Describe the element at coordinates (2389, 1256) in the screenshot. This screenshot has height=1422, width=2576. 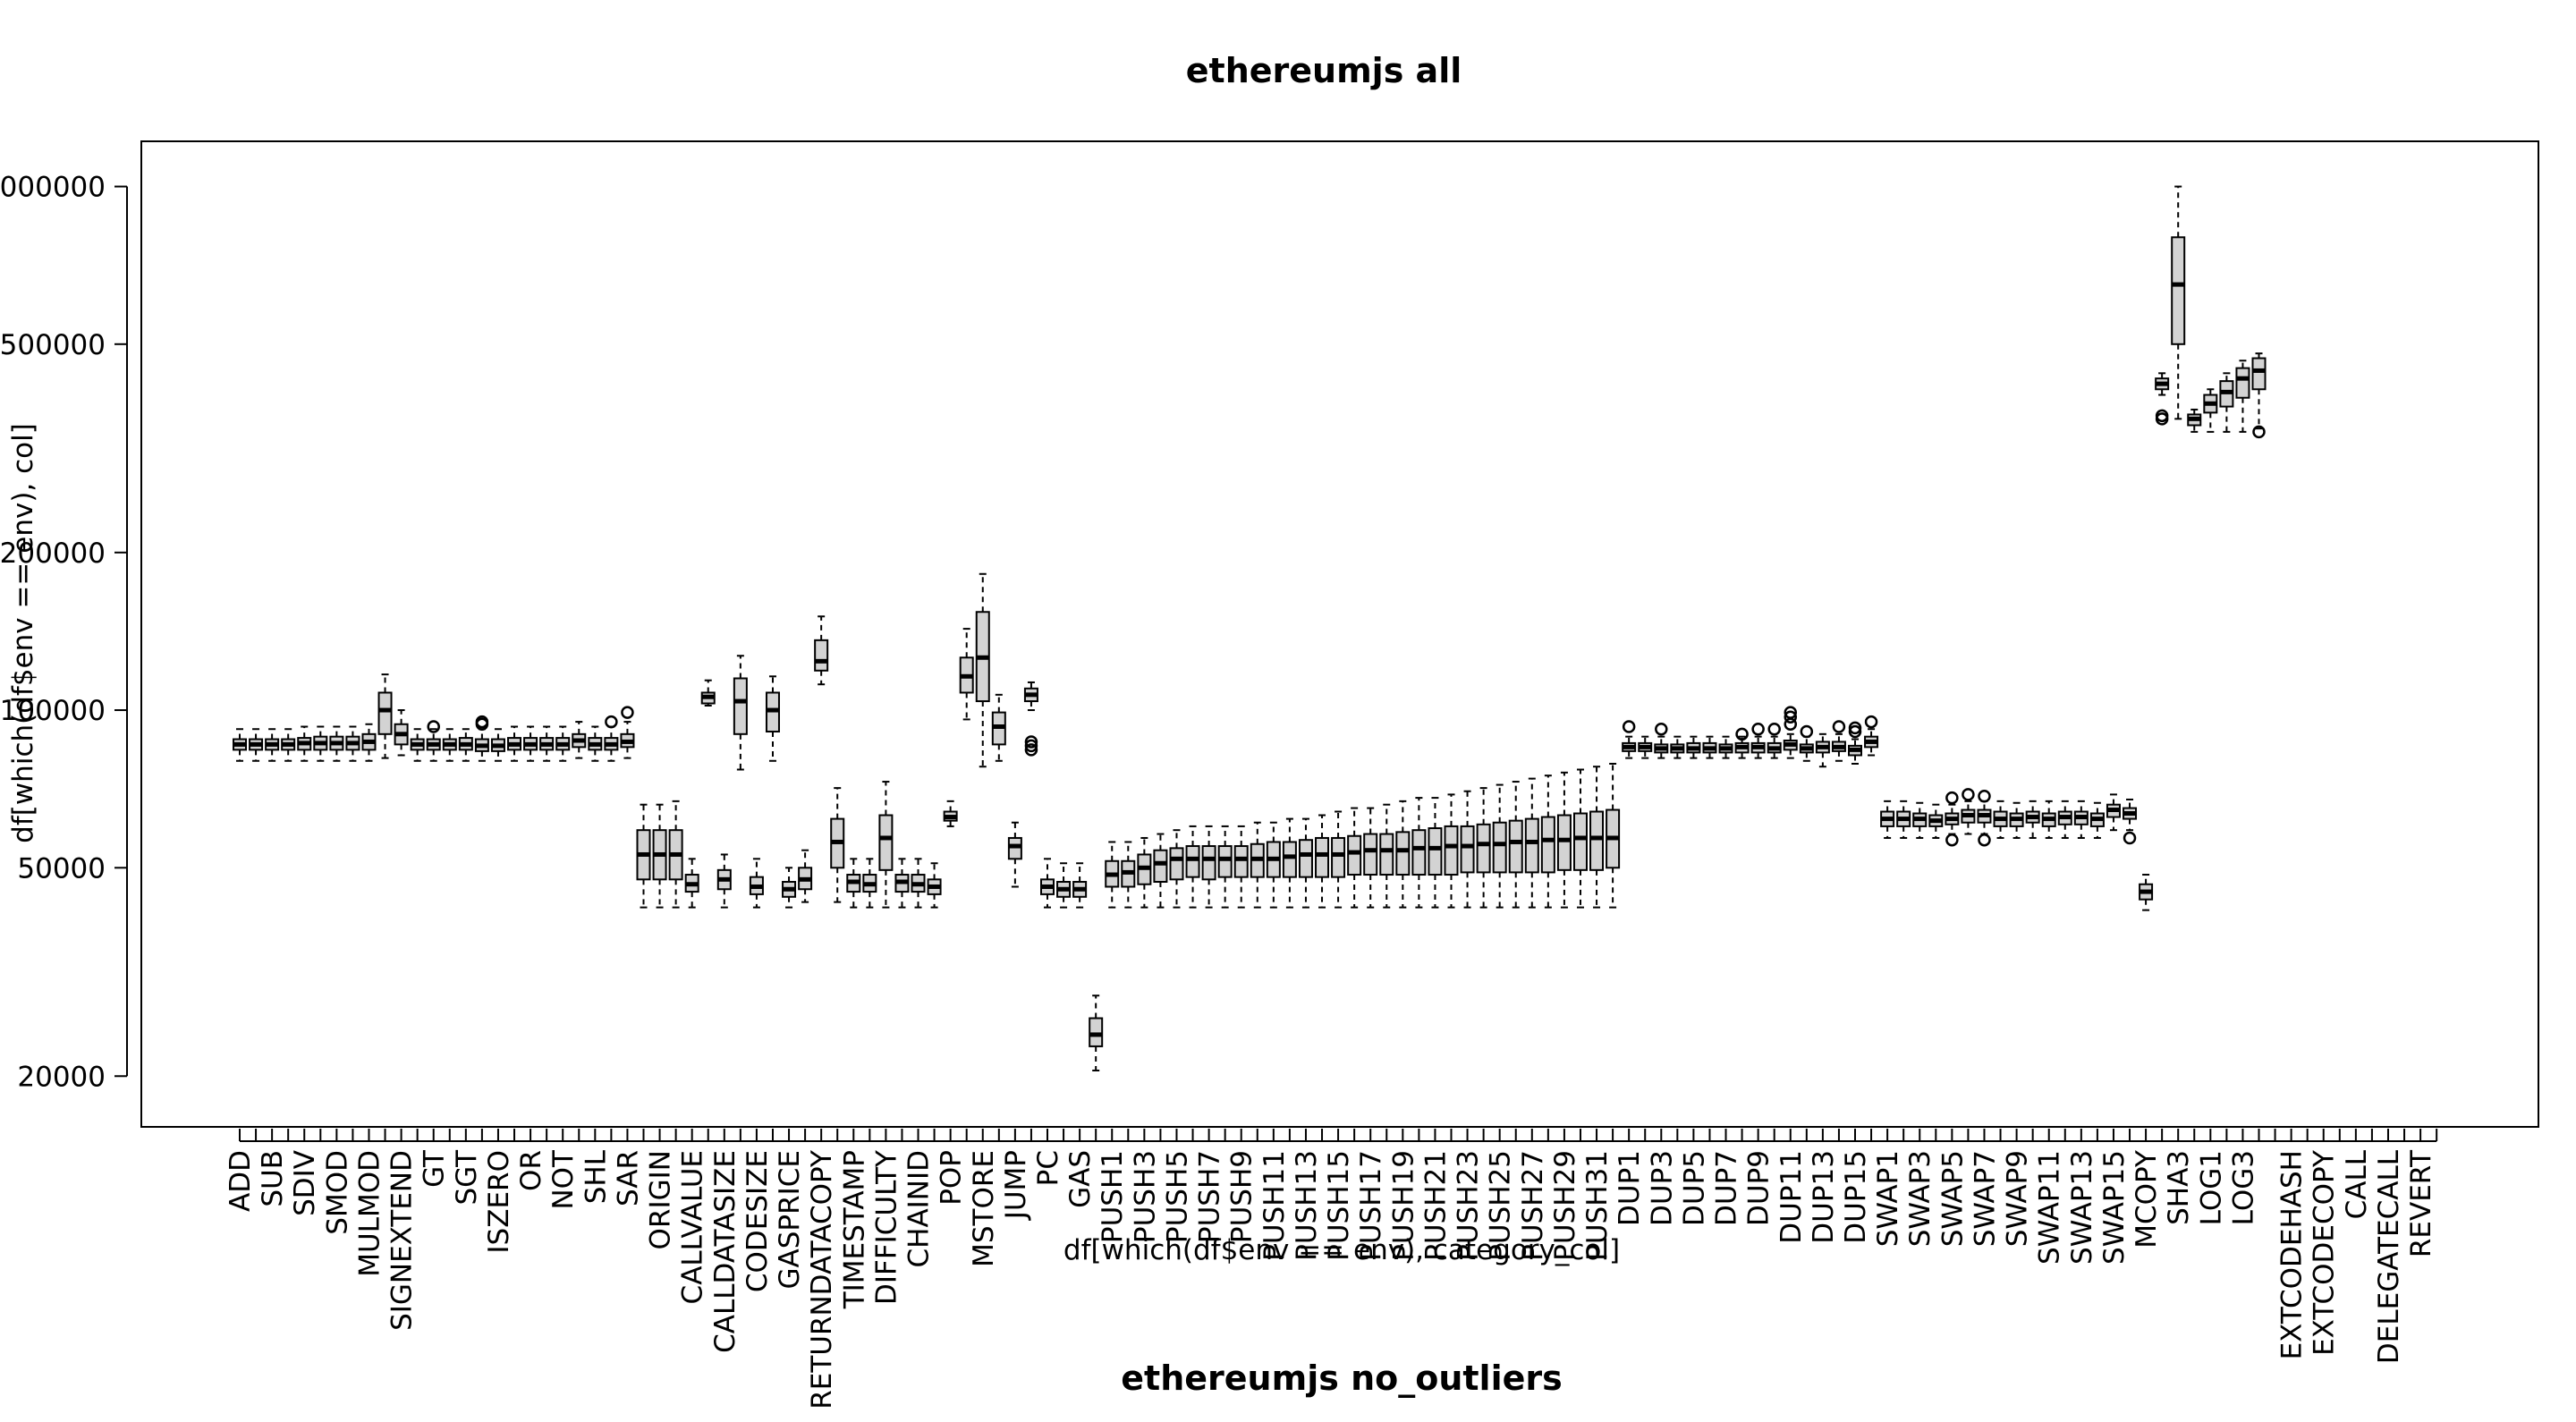
I see `x-tick-label: DELEGATECALL` at that location.